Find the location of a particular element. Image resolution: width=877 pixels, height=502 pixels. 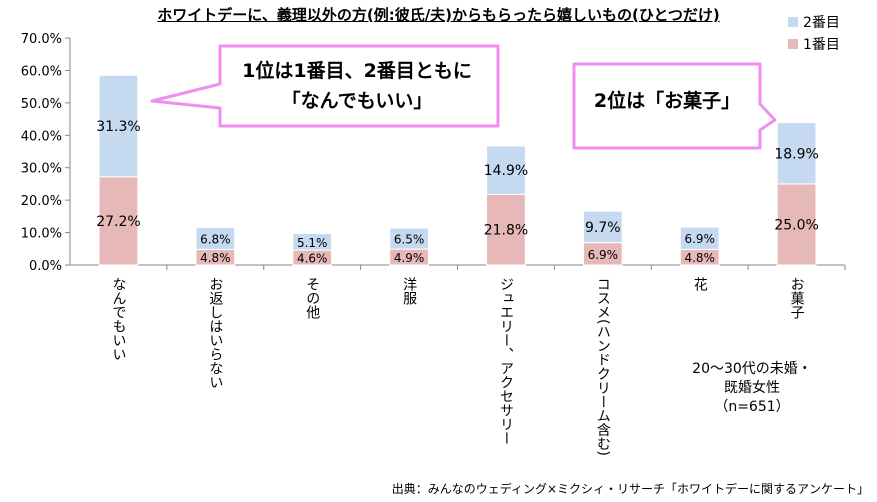

data-label: 9.7% is located at coordinates (603, 228).